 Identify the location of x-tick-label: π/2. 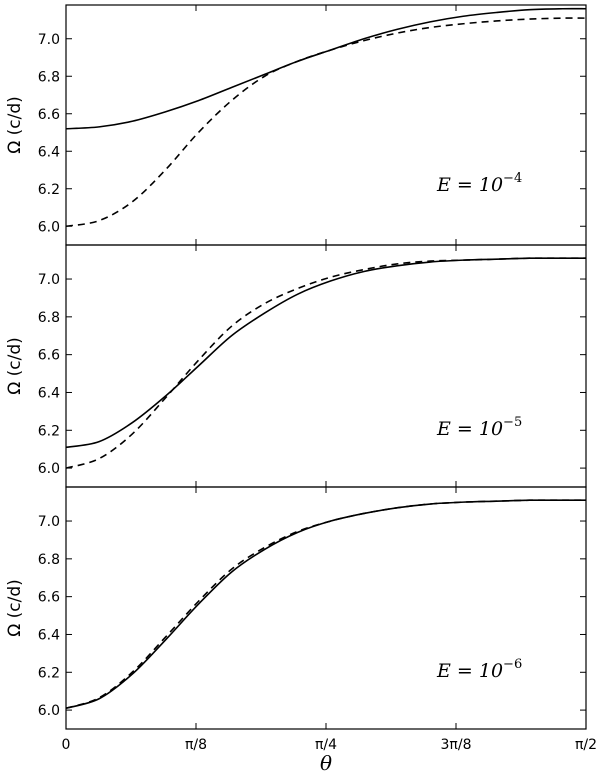
(586, 745).